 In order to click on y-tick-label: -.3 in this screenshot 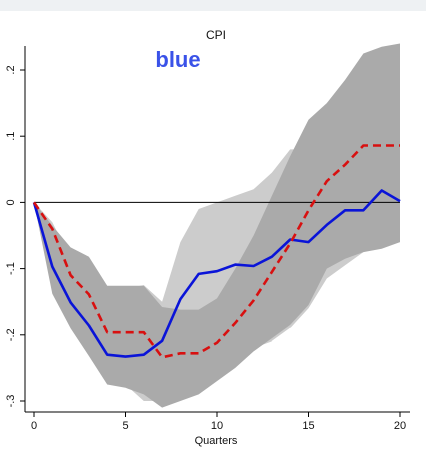, I will do `click(11, 401)`.